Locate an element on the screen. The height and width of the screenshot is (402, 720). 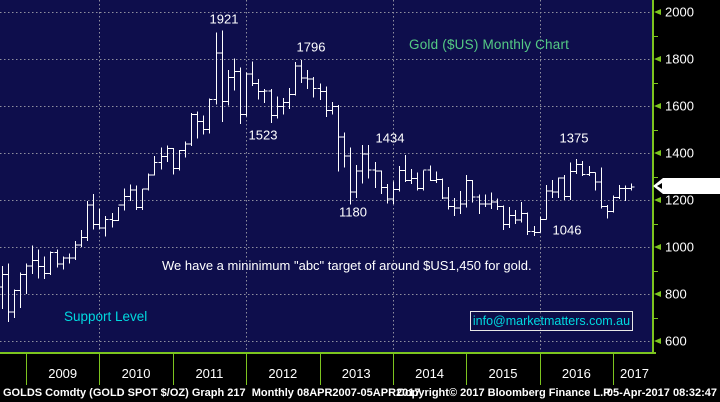
y-axis-label: 1800 is located at coordinates (679, 59).